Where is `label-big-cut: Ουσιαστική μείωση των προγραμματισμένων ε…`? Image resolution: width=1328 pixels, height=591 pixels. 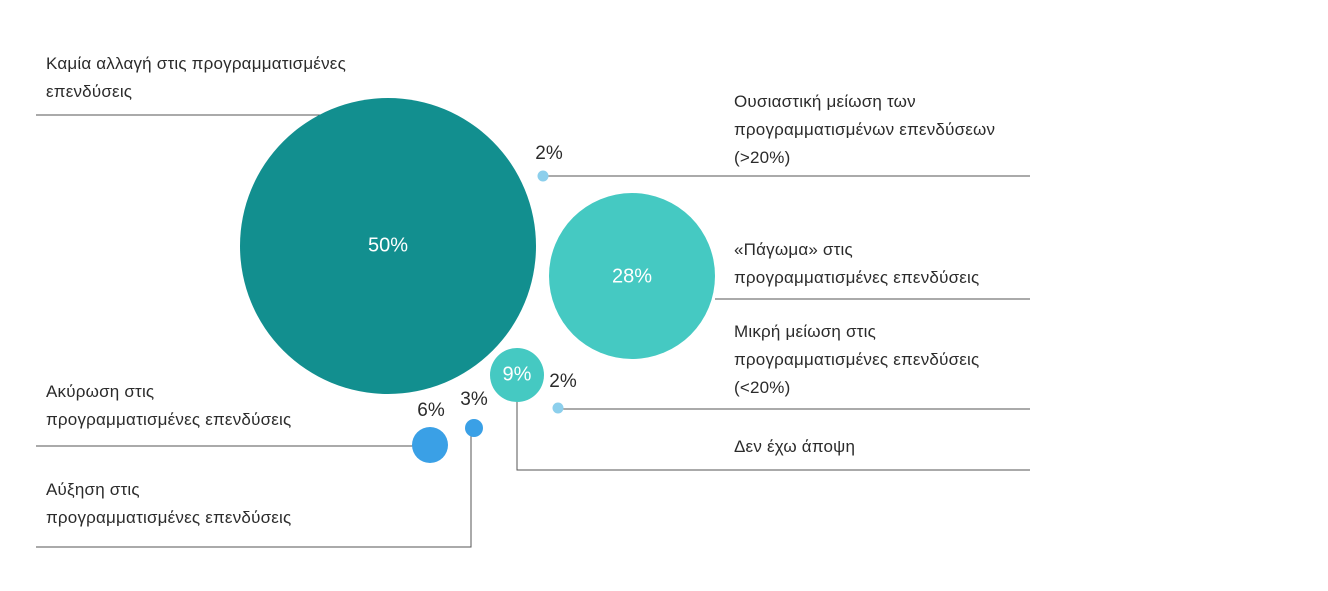 label-big-cut: Ουσιαστική μείωση των προγραμματισμένων ε… is located at coordinates (865, 129).